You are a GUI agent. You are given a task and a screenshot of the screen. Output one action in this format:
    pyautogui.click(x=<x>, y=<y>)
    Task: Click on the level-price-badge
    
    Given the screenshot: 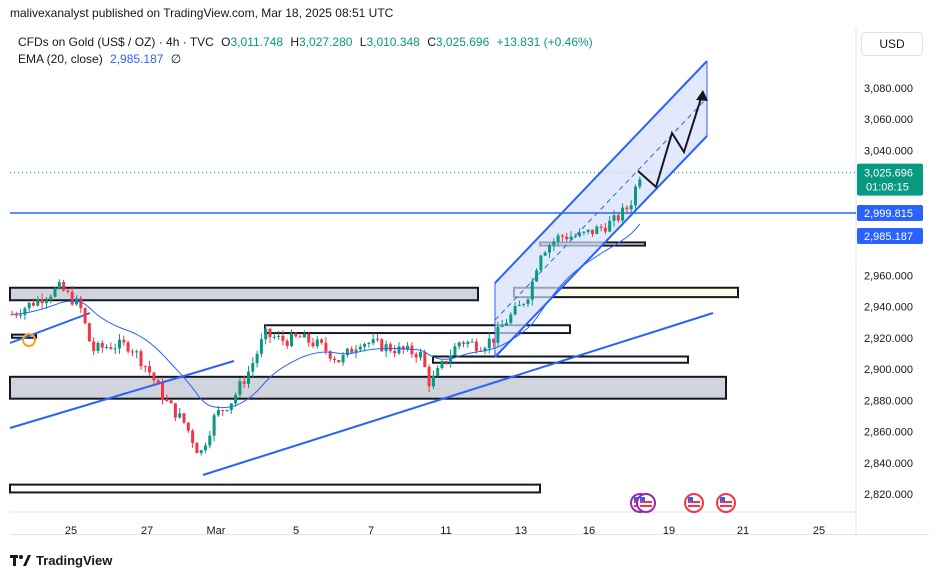 What is the action you would take?
    pyautogui.click(x=890, y=213)
    